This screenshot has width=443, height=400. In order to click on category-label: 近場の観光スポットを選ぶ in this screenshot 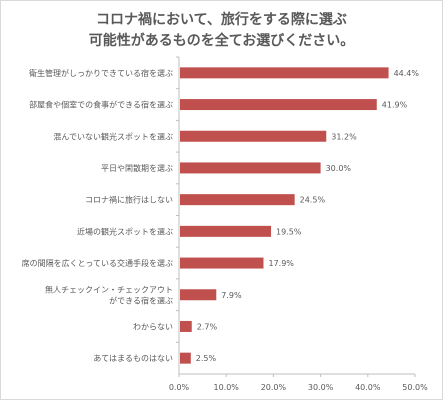, I will do `click(125, 231)`.